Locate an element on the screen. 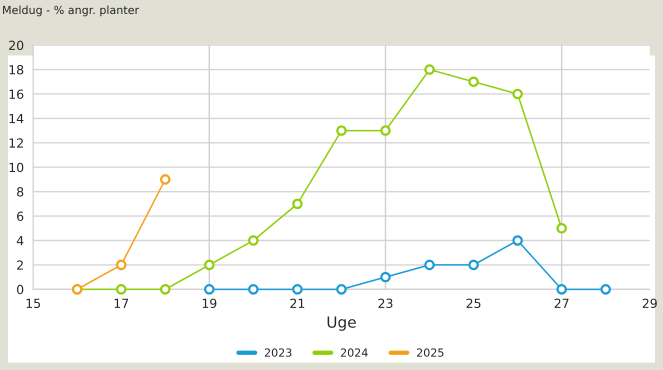 The height and width of the screenshot is (370, 663). y-tick-label: 10 is located at coordinates (17, 167).